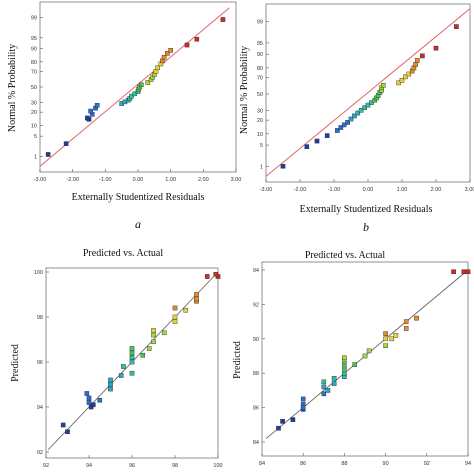 This screenshot has height=474, width=474. I want to click on y-ticks: 1 5 10 20 30 50 70 80 90 95 99, so click(263, 95).